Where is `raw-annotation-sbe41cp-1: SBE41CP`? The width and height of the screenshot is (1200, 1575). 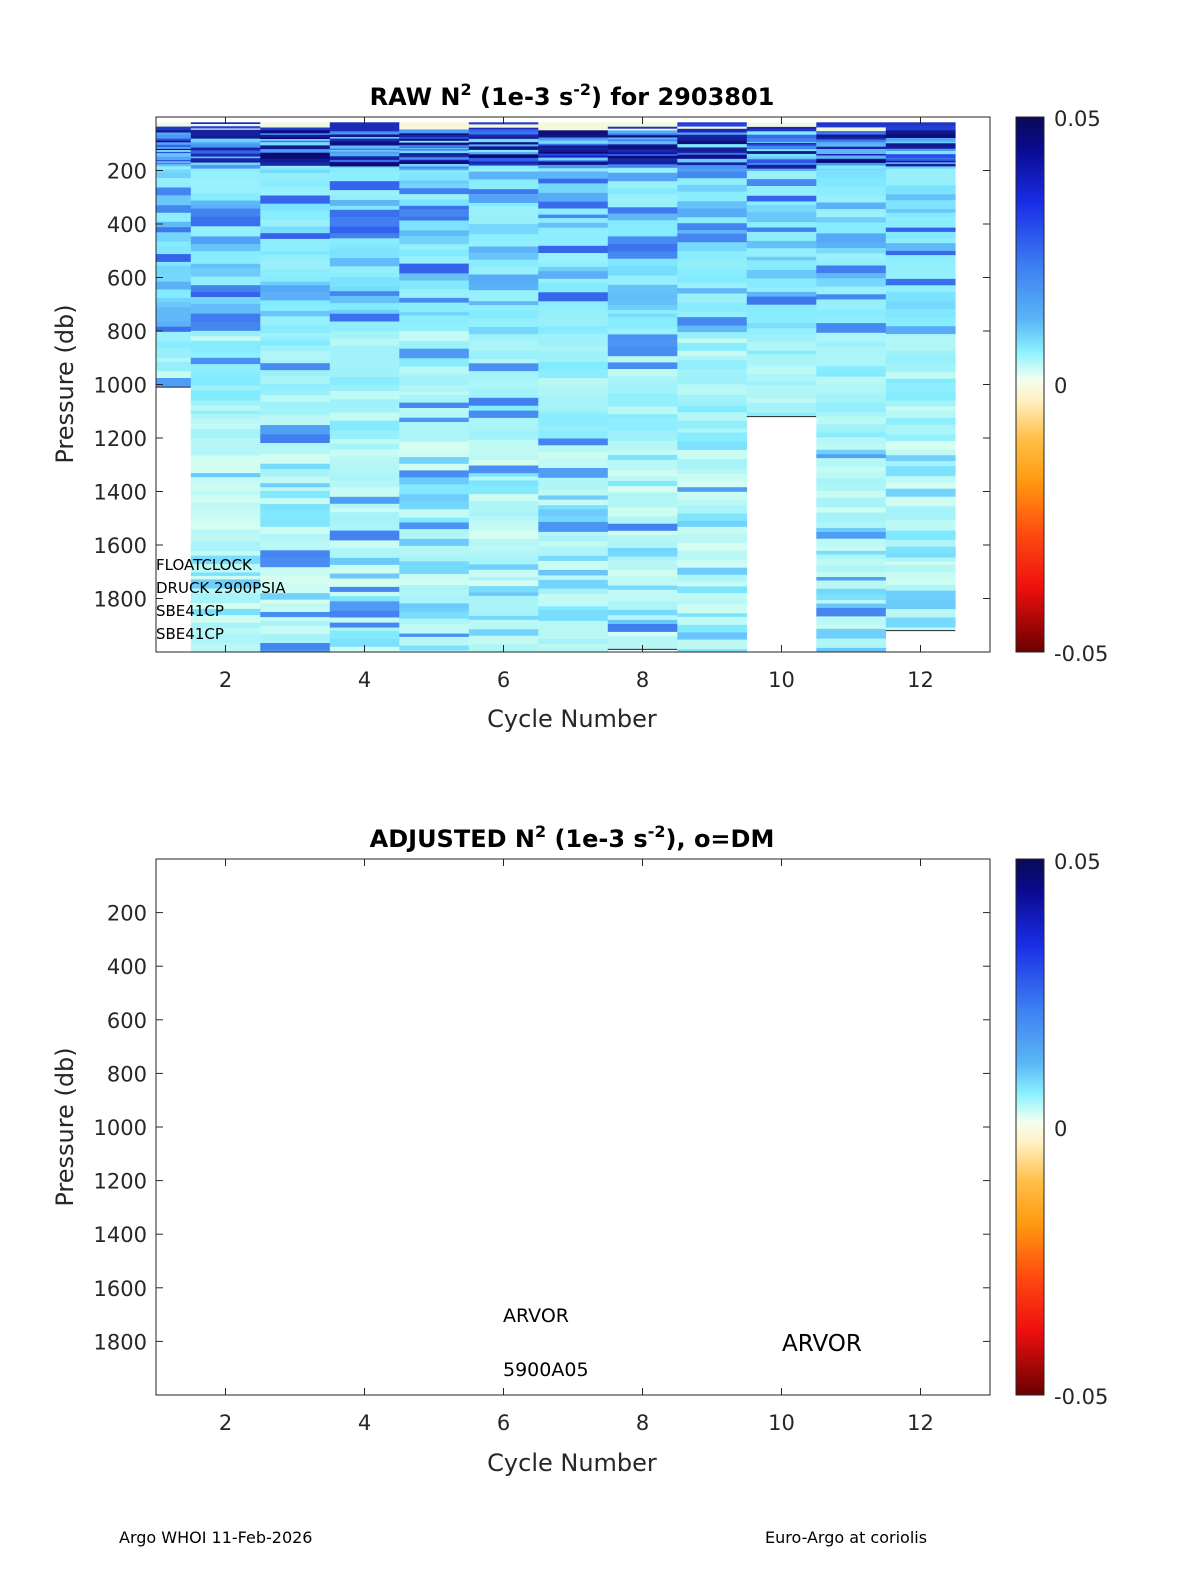
raw-annotation-sbe41cp-1: SBE41CP is located at coordinates (190, 611).